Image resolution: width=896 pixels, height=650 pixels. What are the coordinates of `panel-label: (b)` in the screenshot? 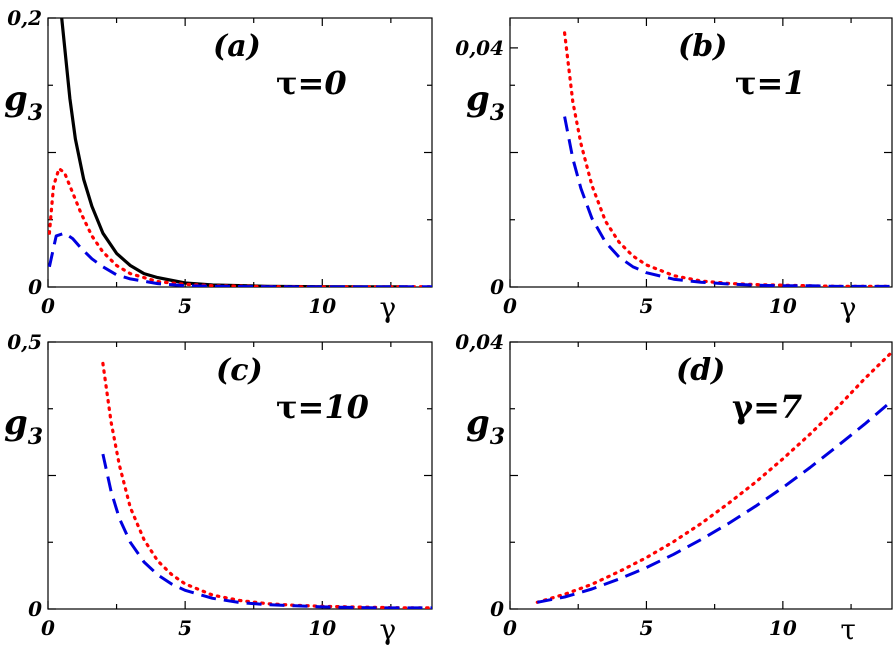 It's located at (702, 46).